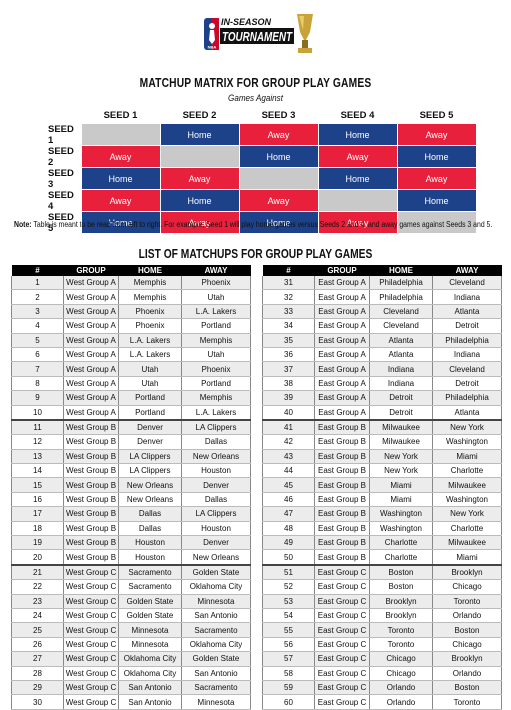 The width and height of the screenshot is (511, 710). What do you see at coordinates (37, 485) in the screenshot?
I see `game-number: 15` at bounding box center [37, 485].